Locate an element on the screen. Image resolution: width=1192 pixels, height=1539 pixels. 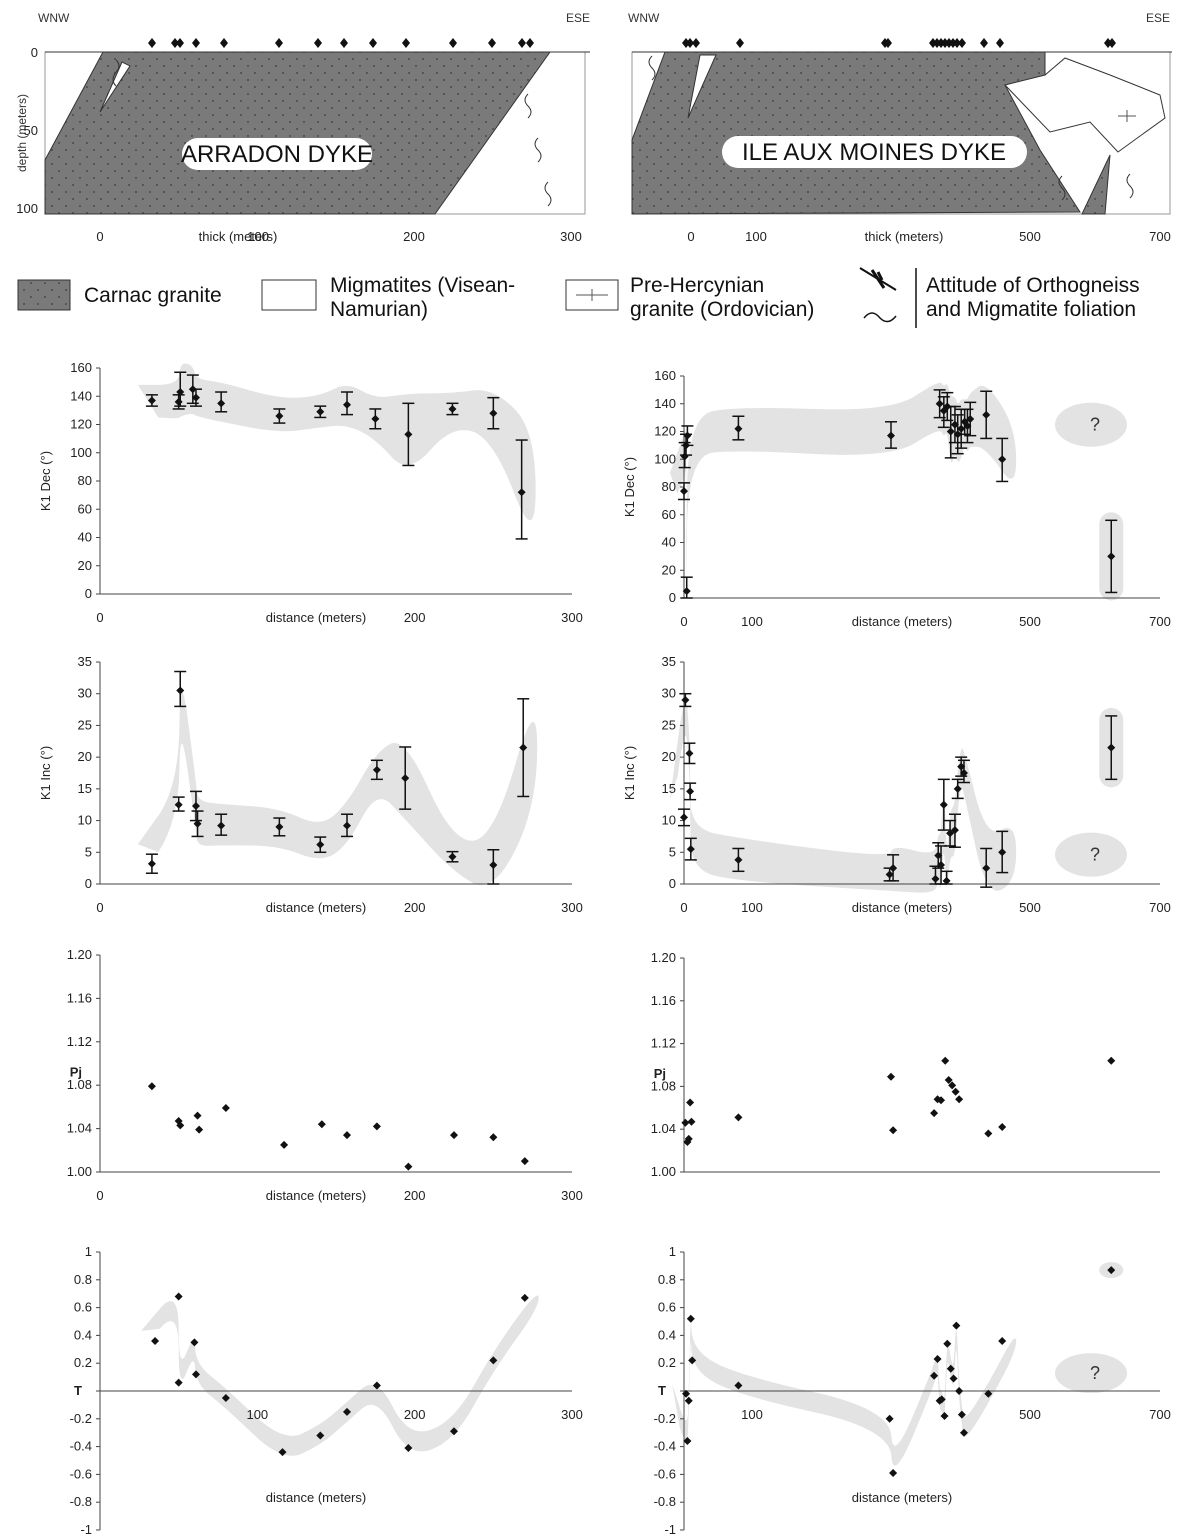
y-tick-label: 120 is located at coordinates (665, 431).